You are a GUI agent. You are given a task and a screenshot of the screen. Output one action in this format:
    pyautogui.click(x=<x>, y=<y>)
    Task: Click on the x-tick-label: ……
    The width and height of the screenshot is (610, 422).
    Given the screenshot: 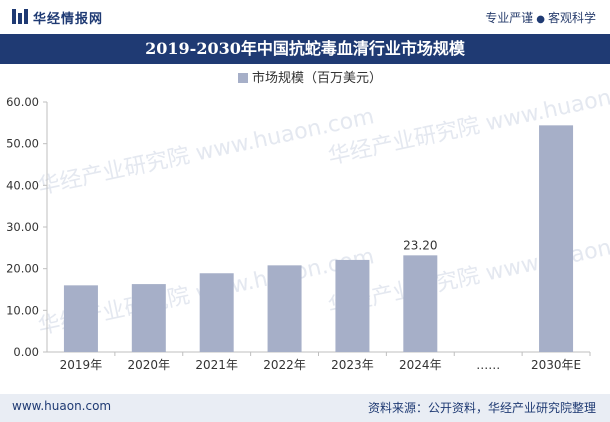 What is the action you would take?
    pyautogui.click(x=488, y=365)
    